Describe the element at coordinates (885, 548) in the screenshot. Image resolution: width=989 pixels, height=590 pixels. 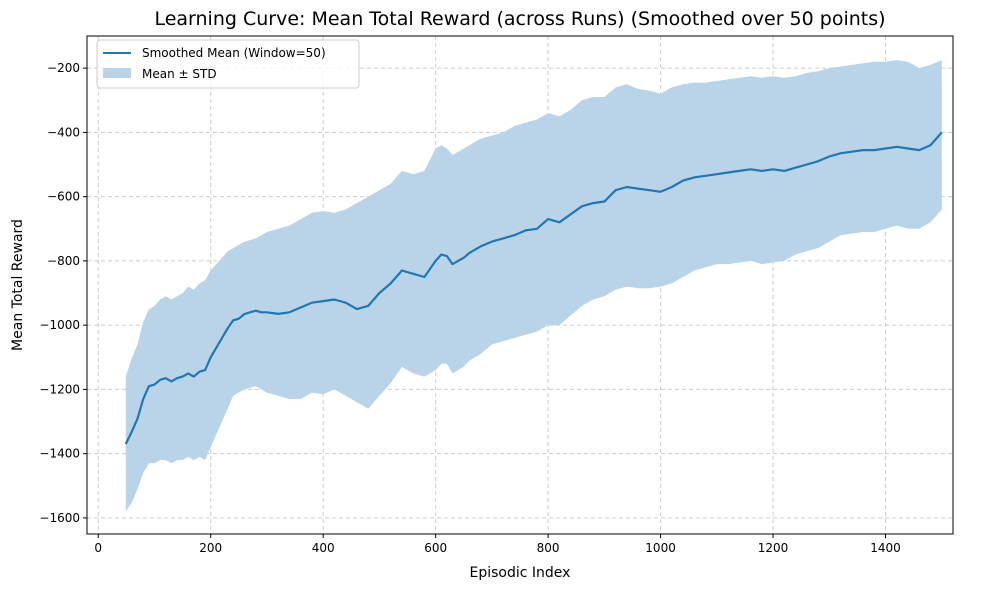
I see `x-tick-label: 1400` at that location.